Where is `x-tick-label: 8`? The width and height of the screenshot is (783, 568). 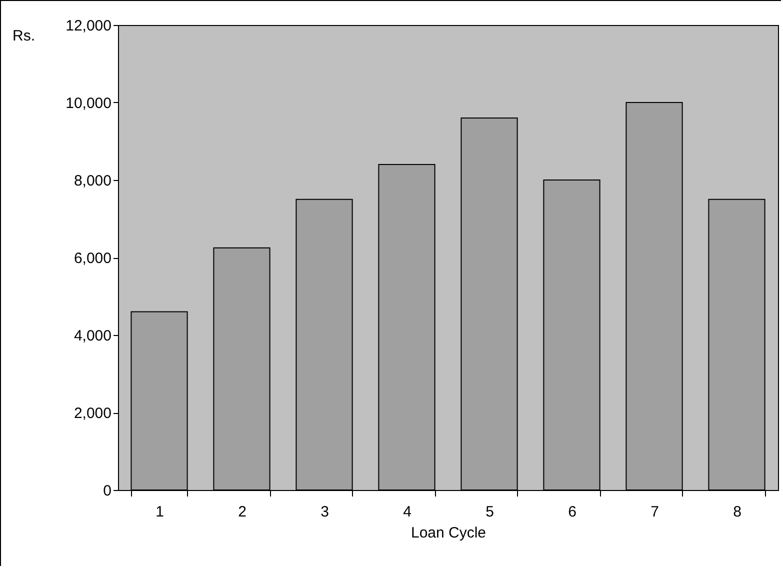 x-tick-label: 8 is located at coordinates (737, 512).